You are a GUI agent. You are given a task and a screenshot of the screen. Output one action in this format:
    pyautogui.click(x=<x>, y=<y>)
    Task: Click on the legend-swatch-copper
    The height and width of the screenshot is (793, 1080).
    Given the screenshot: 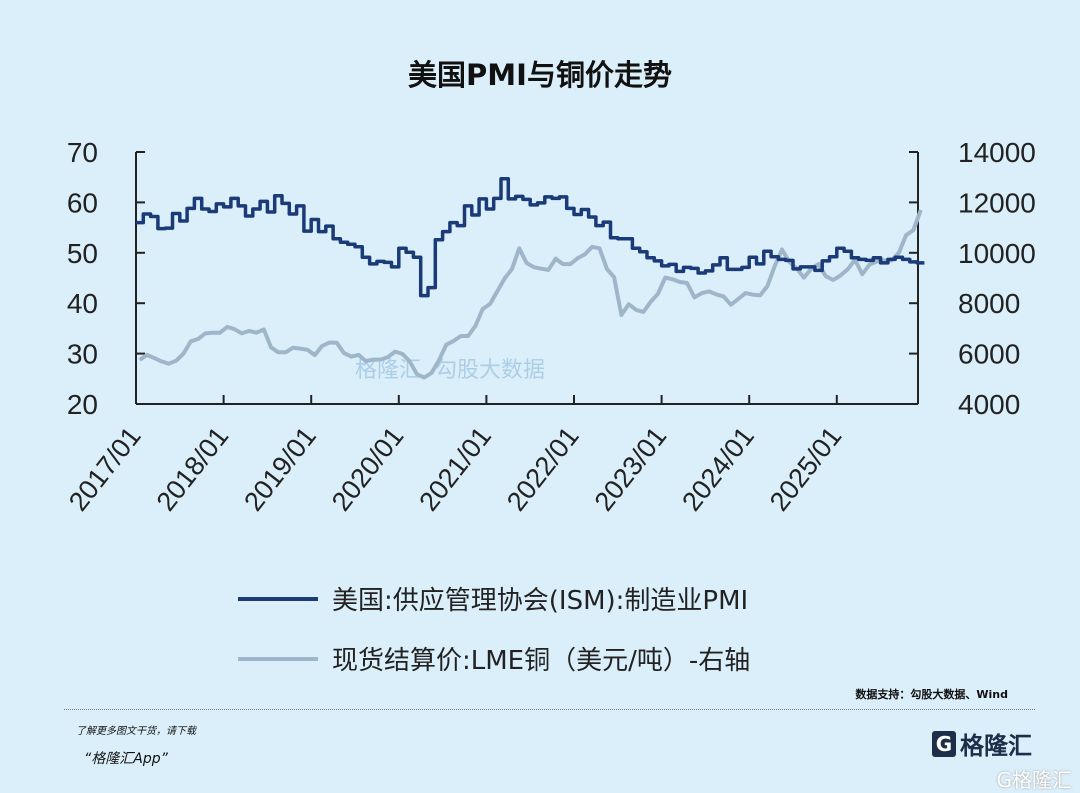 What is the action you would take?
    pyautogui.click(x=278, y=658)
    